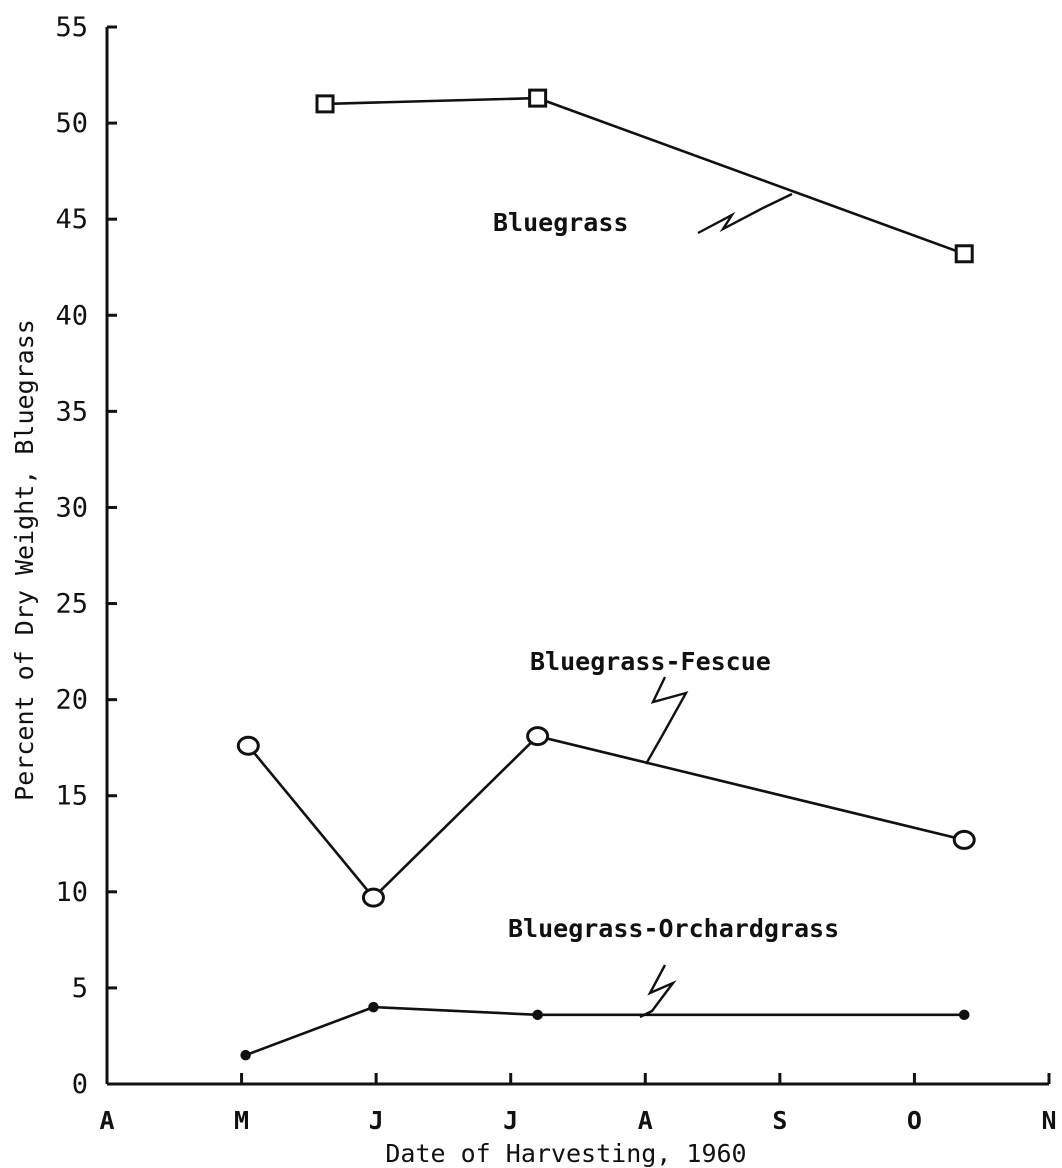 Image resolution: width=1062 pixels, height=1168 pixels. What do you see at coordinates (605, 1031) in the screenshot?
I see `series-line-bluegrass-orchardgrass` at bounding box center [605, 1031].